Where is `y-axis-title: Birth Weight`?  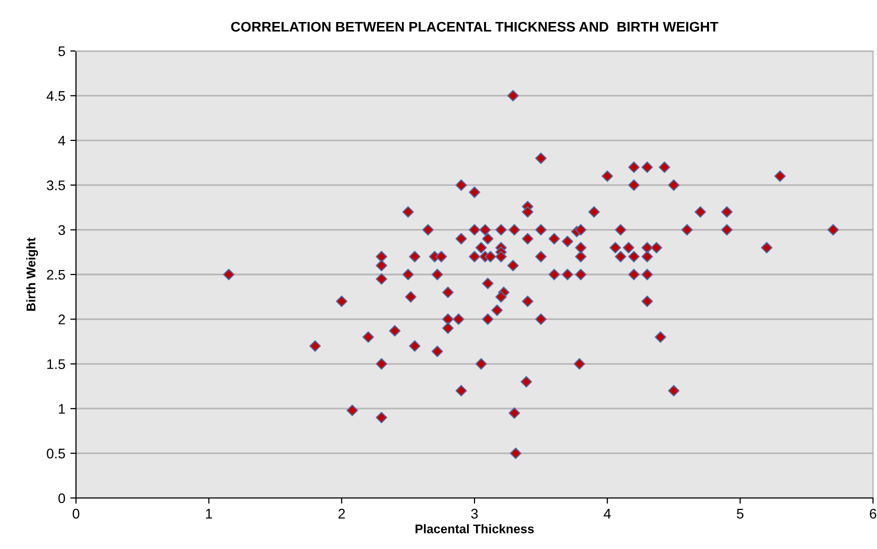
y-axis-title: Birth Weight is located at coordinates (32, 274).